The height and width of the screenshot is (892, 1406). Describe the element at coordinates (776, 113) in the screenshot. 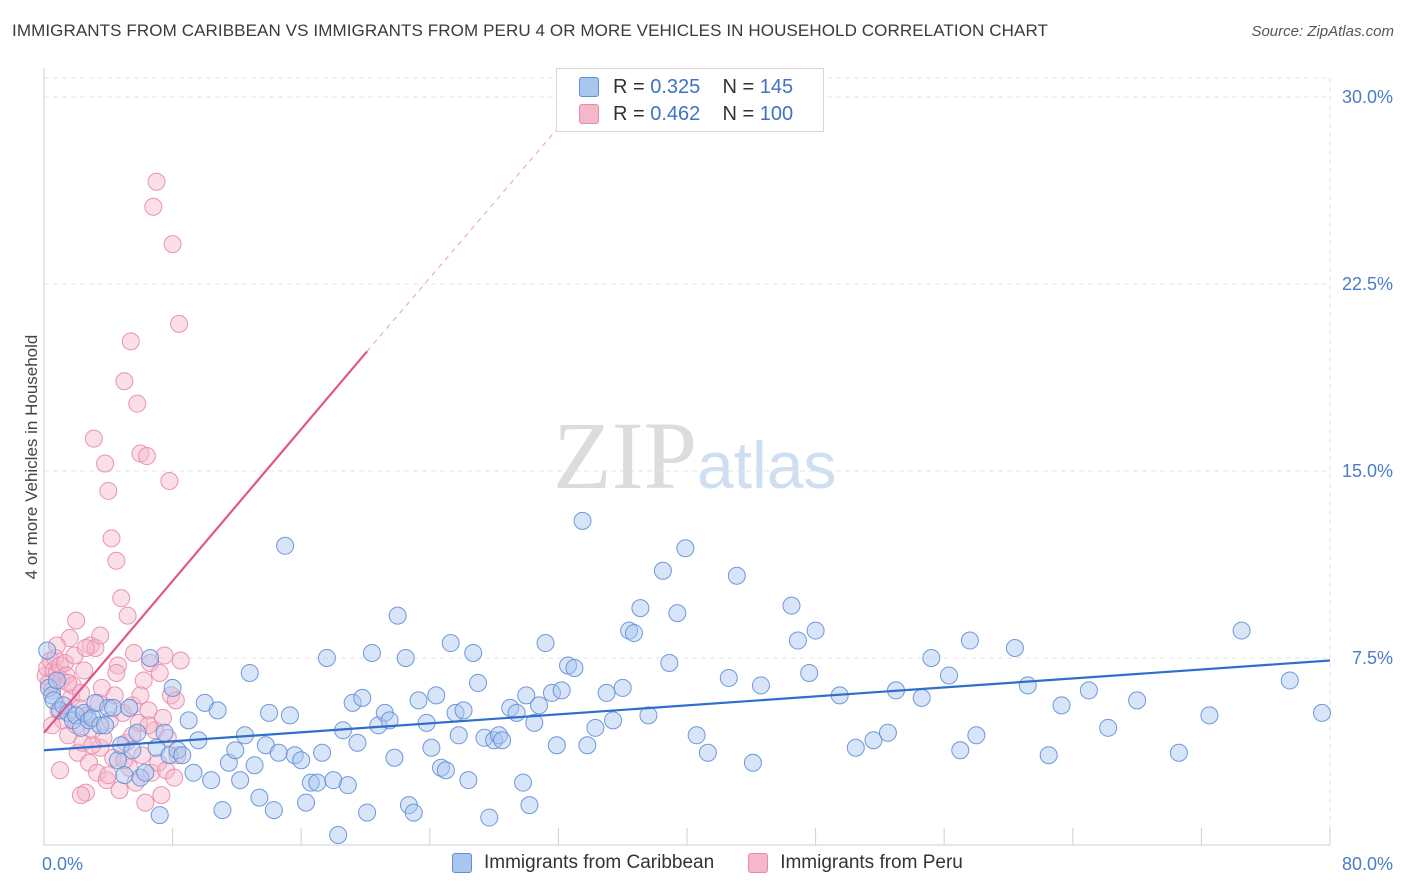

I see `legend-n-value: 100` at that location.